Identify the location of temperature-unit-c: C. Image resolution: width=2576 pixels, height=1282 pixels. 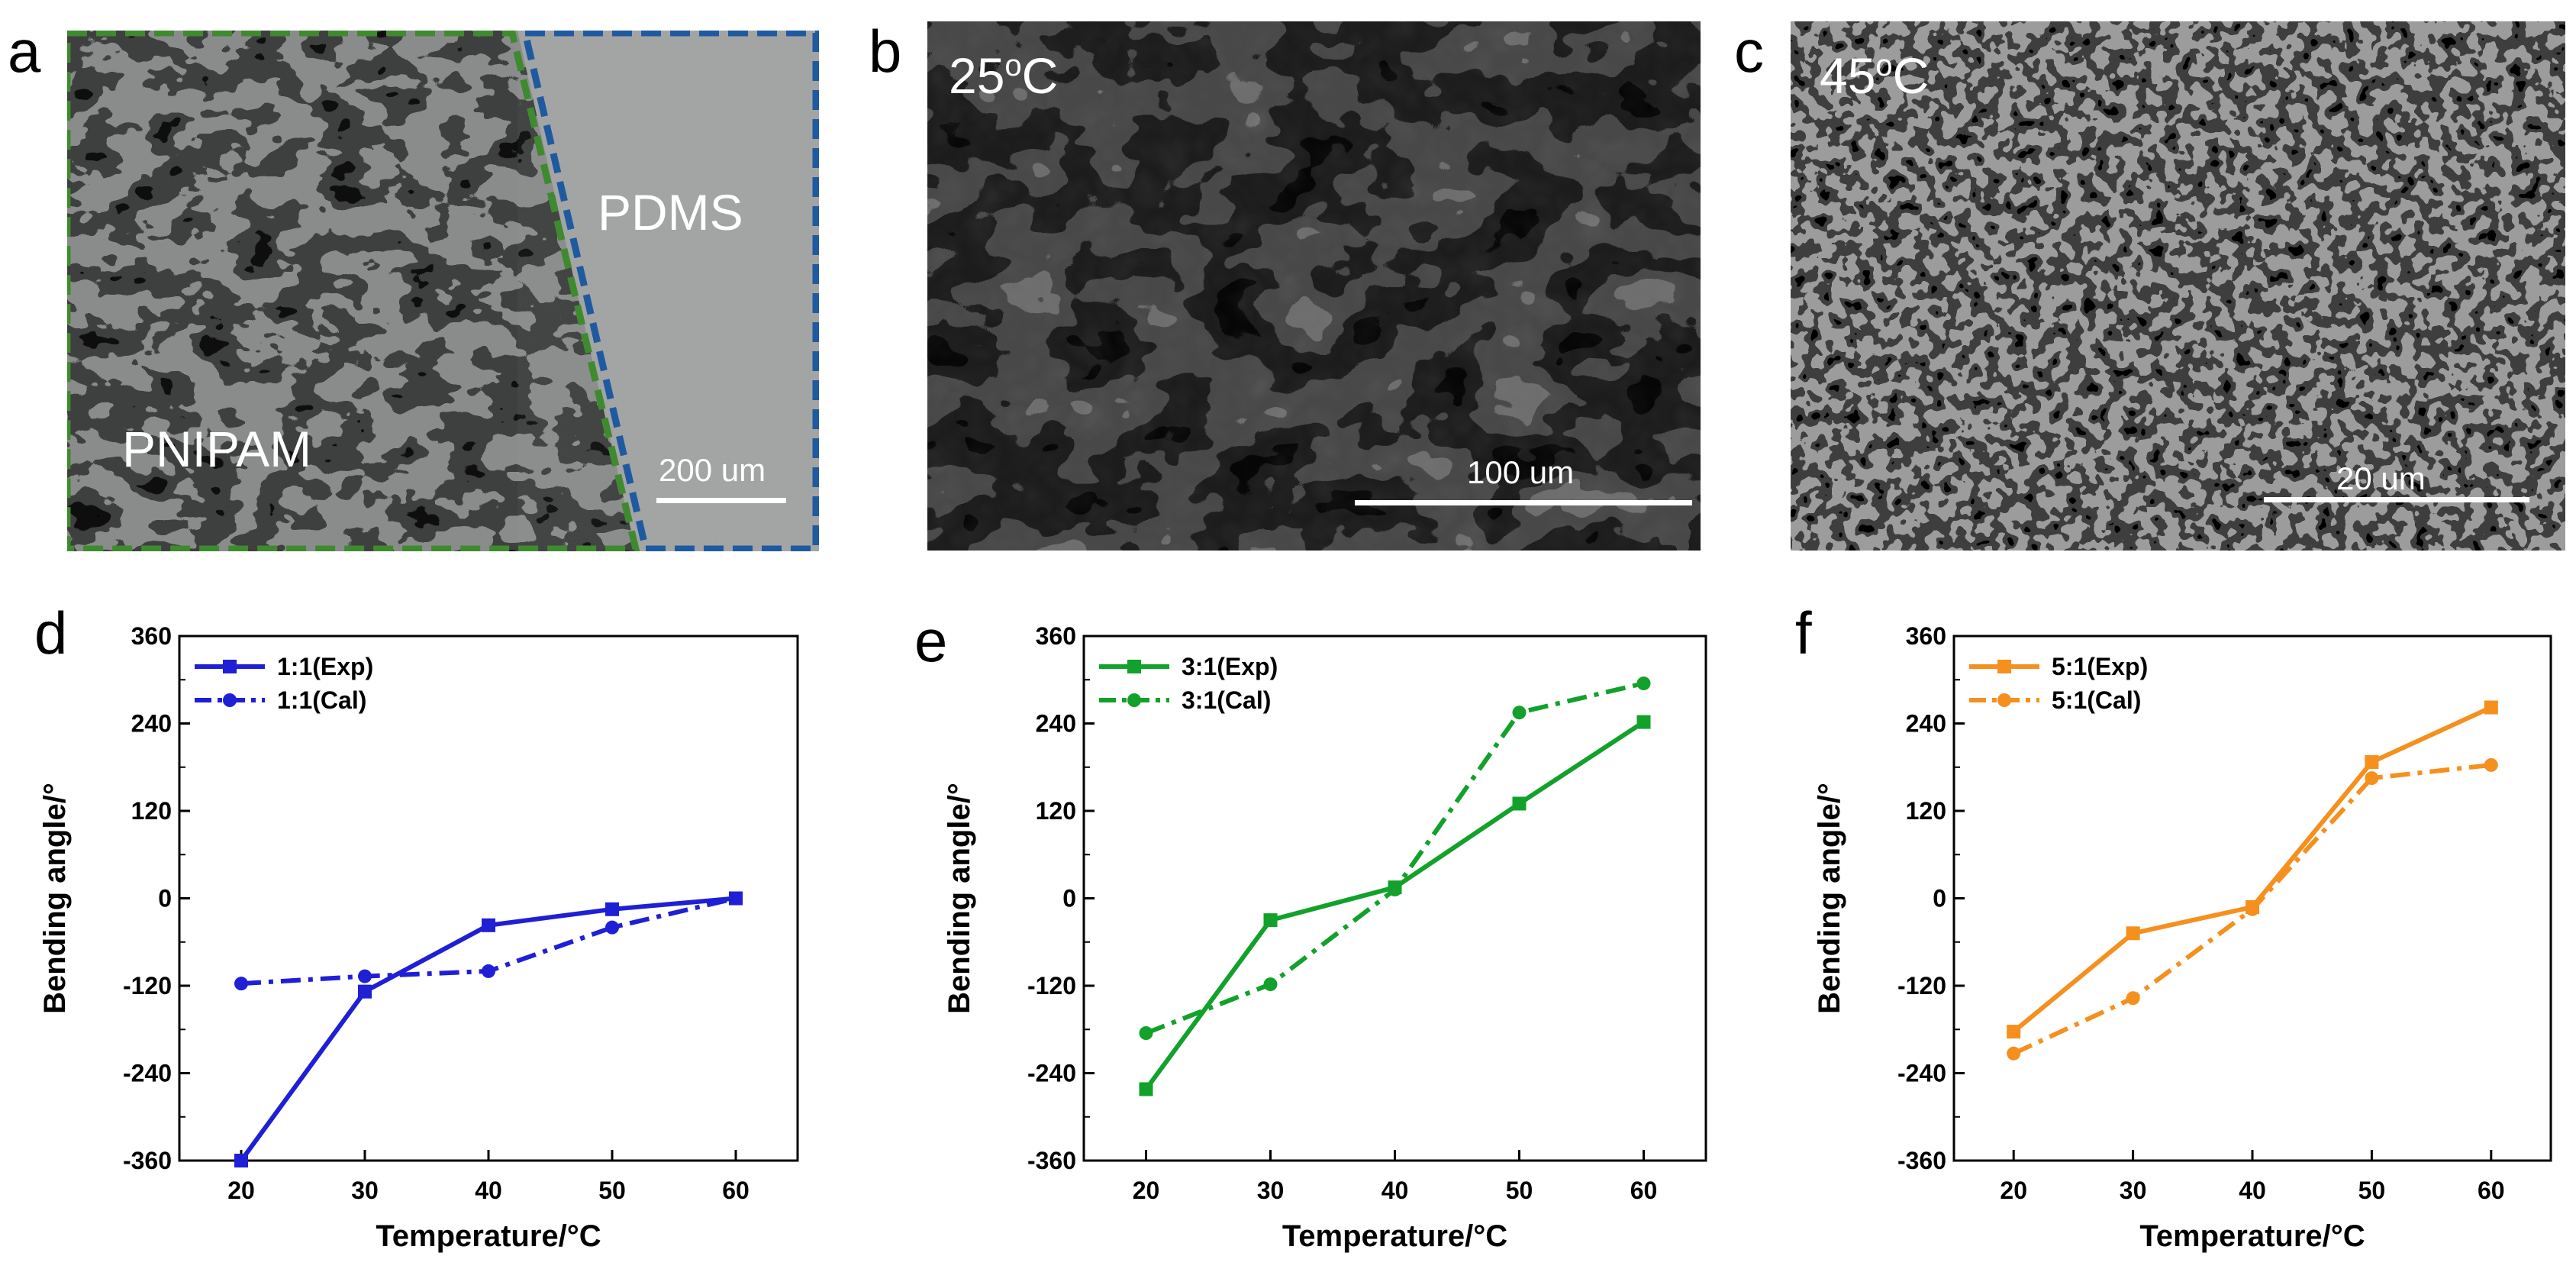
(1911, 75).